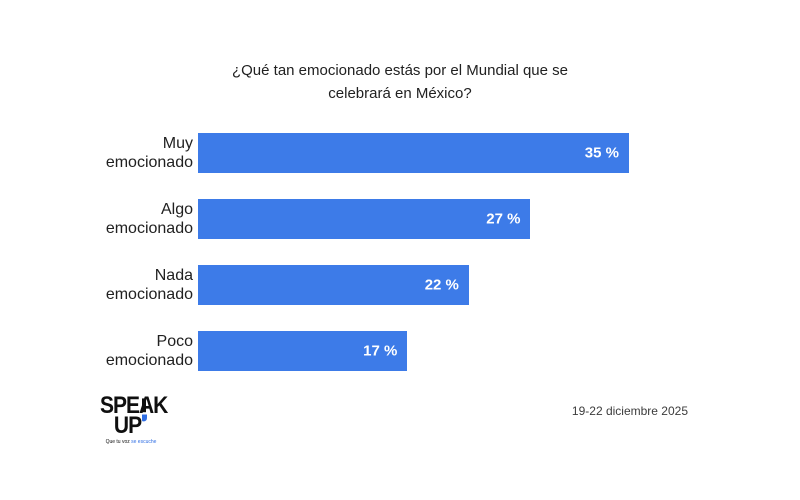 The width and height of the screenshot is (800, 500). I want to click on logo-up-text: UP, so click(127, 425).